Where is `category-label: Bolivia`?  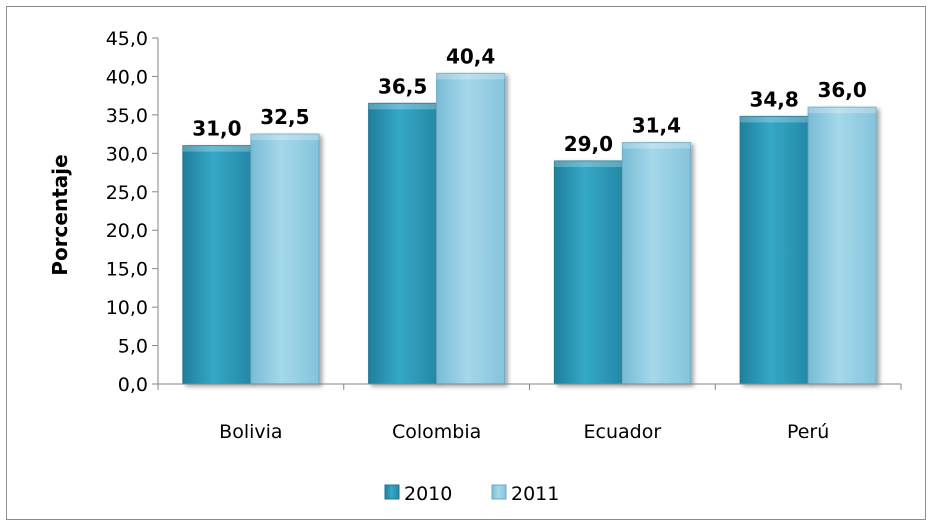 category-label: Bolivia is located at coordinates (250, 432).